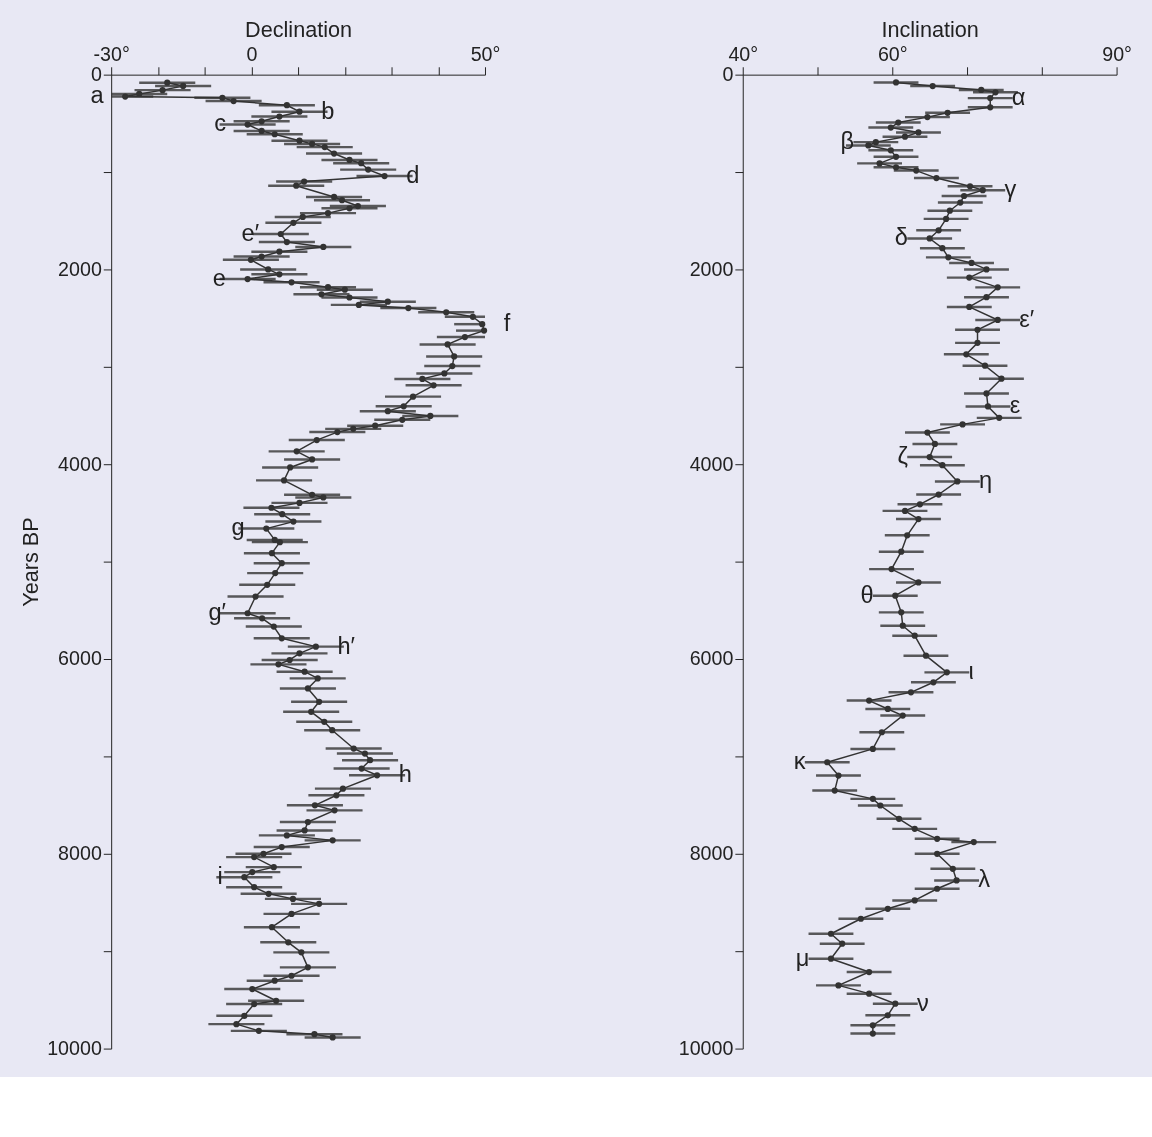 Image resolution: width=1152 pixels, height=1137 pixels. Describe the element at coordinates (252, 54) in the screenshot. I see `x-tick-label: 0` at that location.